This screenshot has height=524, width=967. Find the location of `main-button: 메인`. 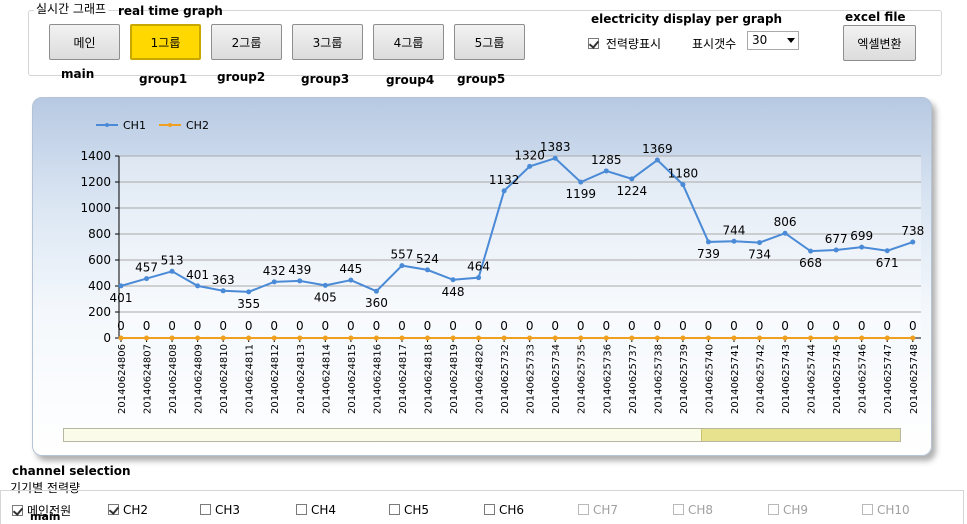

main-button: 메인 is located at coordinates (84, 42).